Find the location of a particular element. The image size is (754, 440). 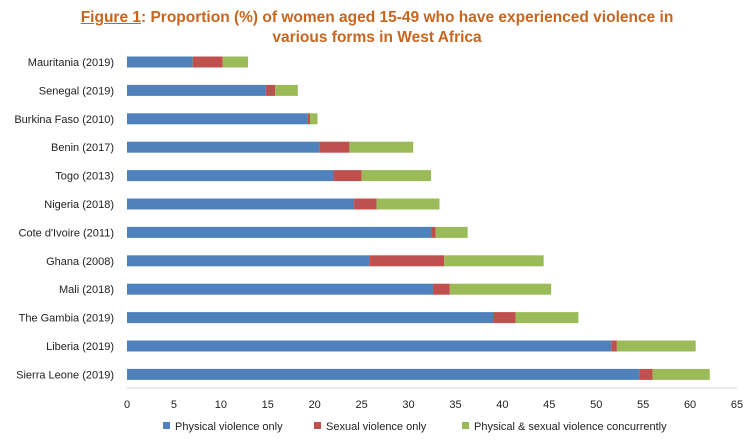

x-tick-label: 5 is located at coordinates (174, 405).